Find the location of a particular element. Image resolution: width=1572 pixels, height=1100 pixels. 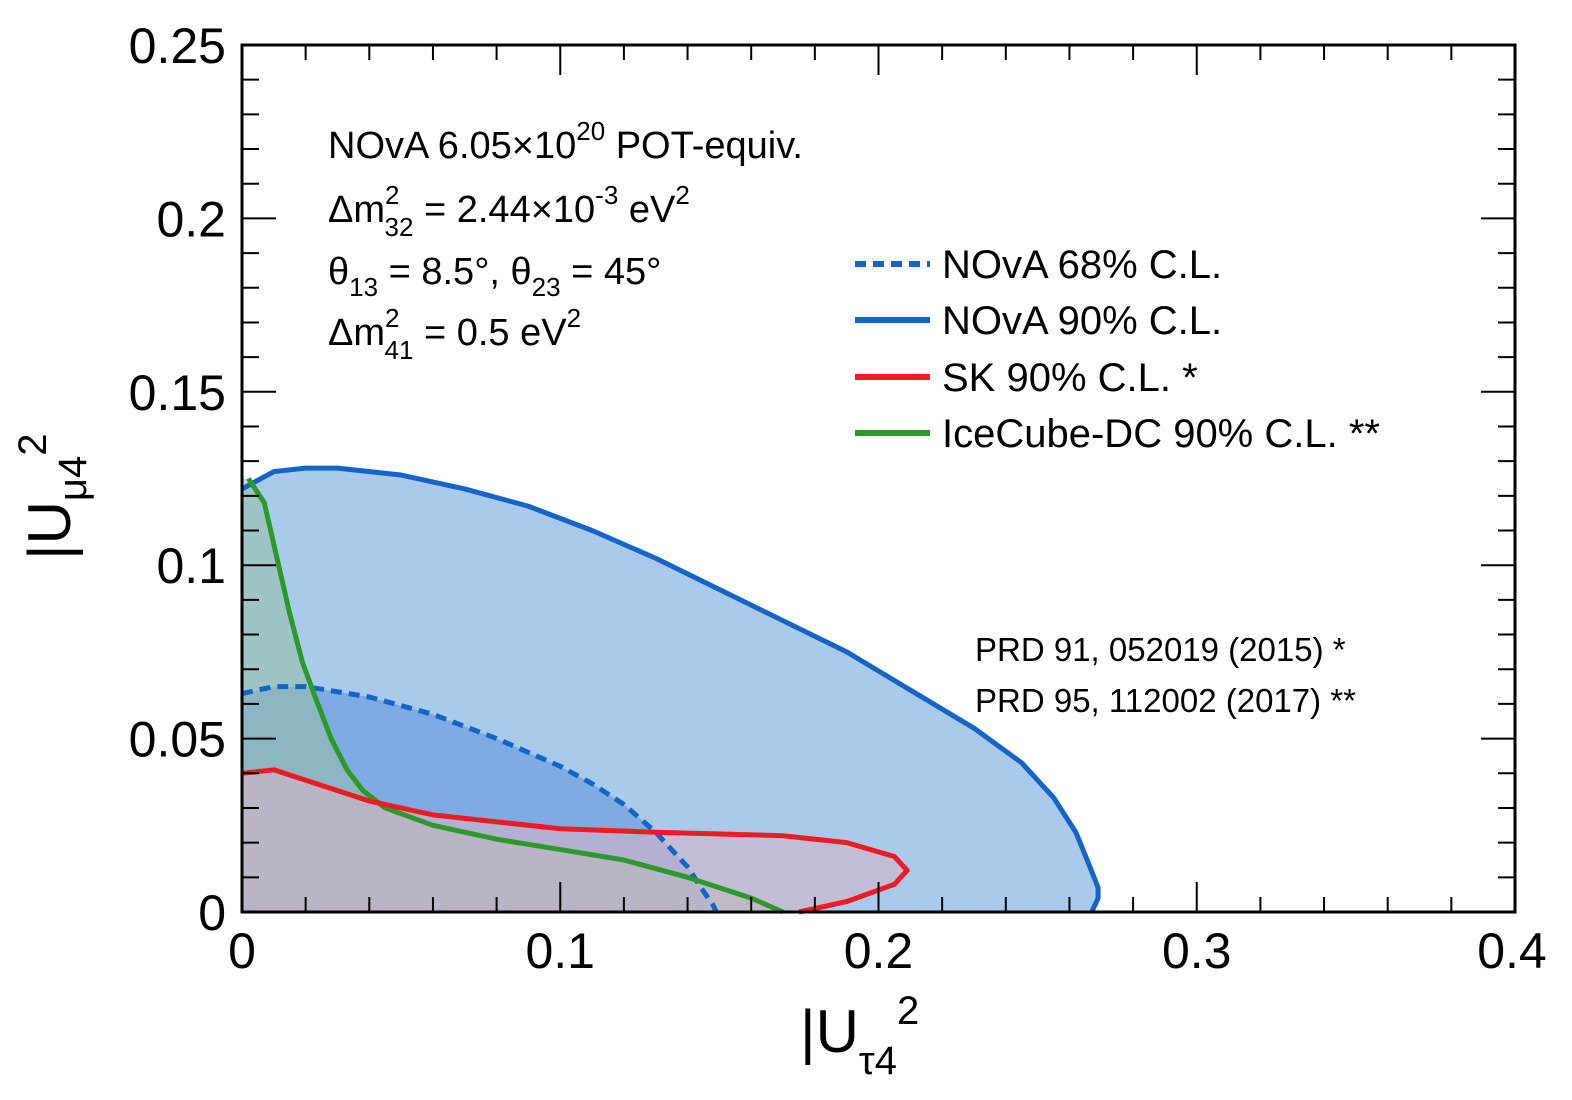

x-tick-label: 0.3 is located at coordinates (1197, 951).